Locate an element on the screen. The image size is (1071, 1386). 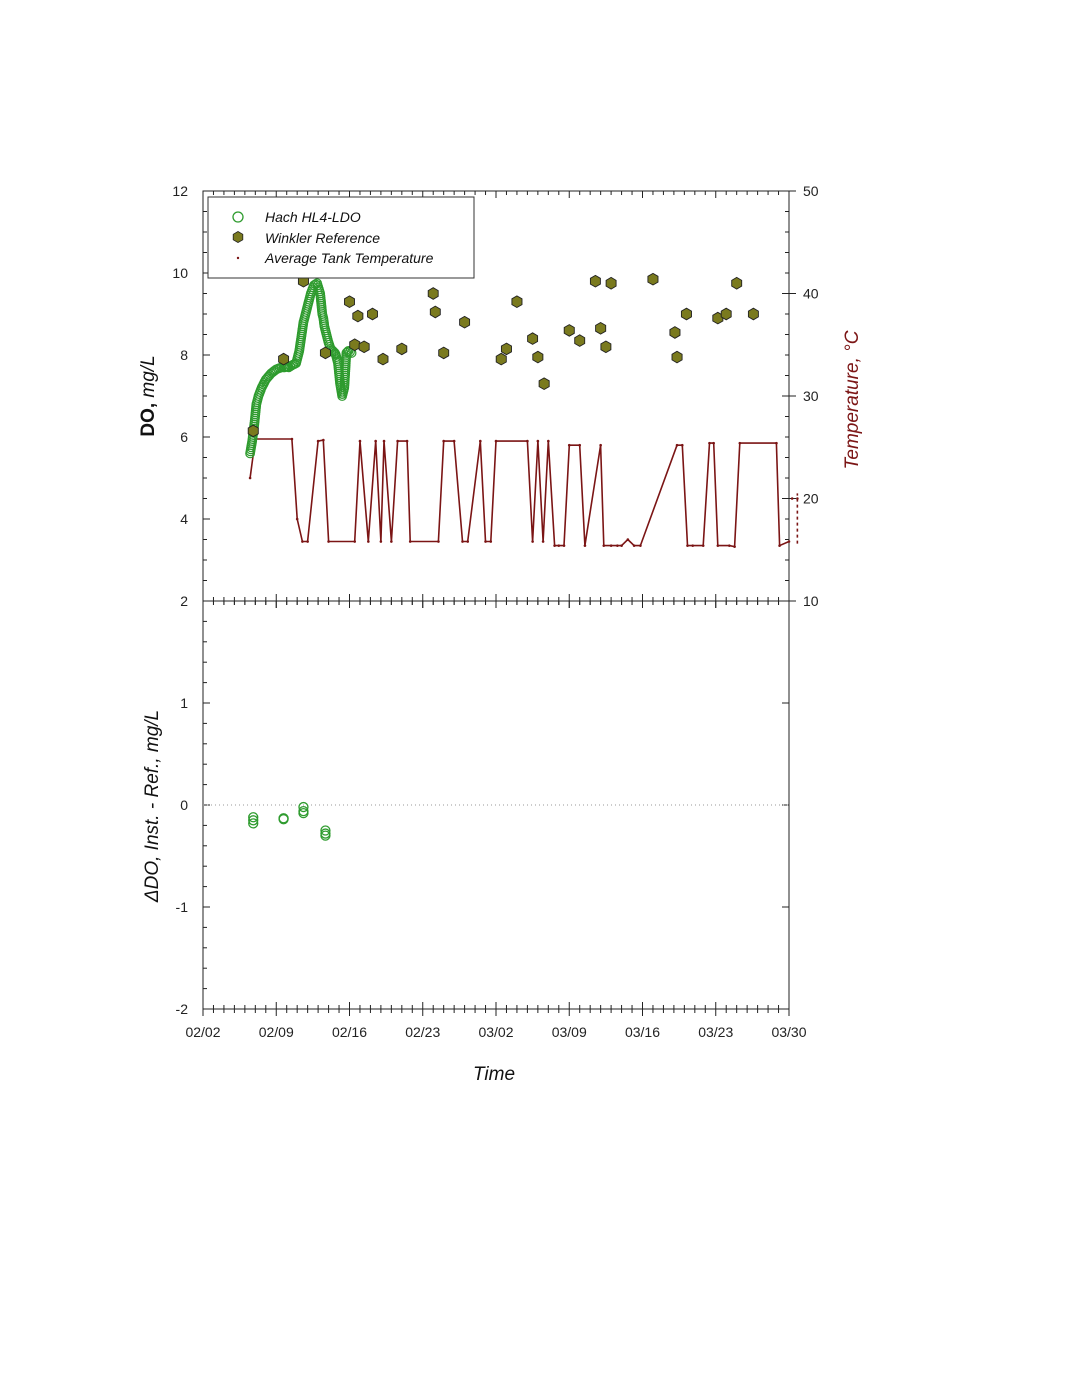
x-tick-label: 02/23 is located at coordinates (422, 1032).